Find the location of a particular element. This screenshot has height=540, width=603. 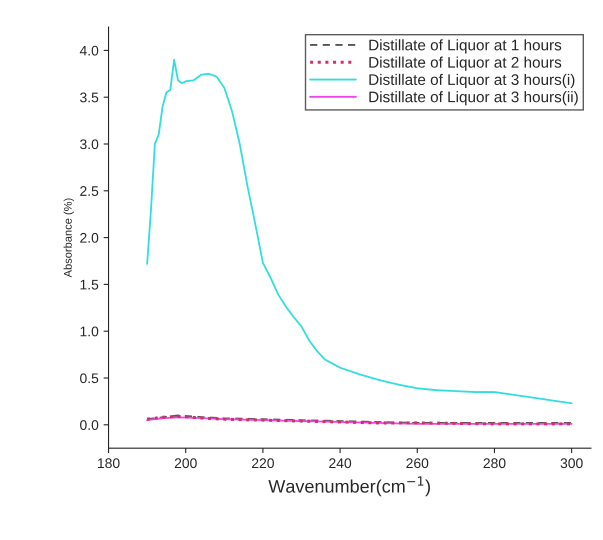

legend-label: Distillate of Liquor at 2 hours is located at coordinates (465, 63).